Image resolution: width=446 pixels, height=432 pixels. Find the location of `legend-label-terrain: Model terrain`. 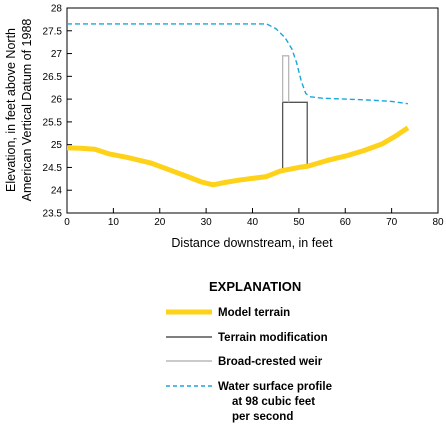

legend-label-terrain: Model terrain is located at coordinates (254, 313).